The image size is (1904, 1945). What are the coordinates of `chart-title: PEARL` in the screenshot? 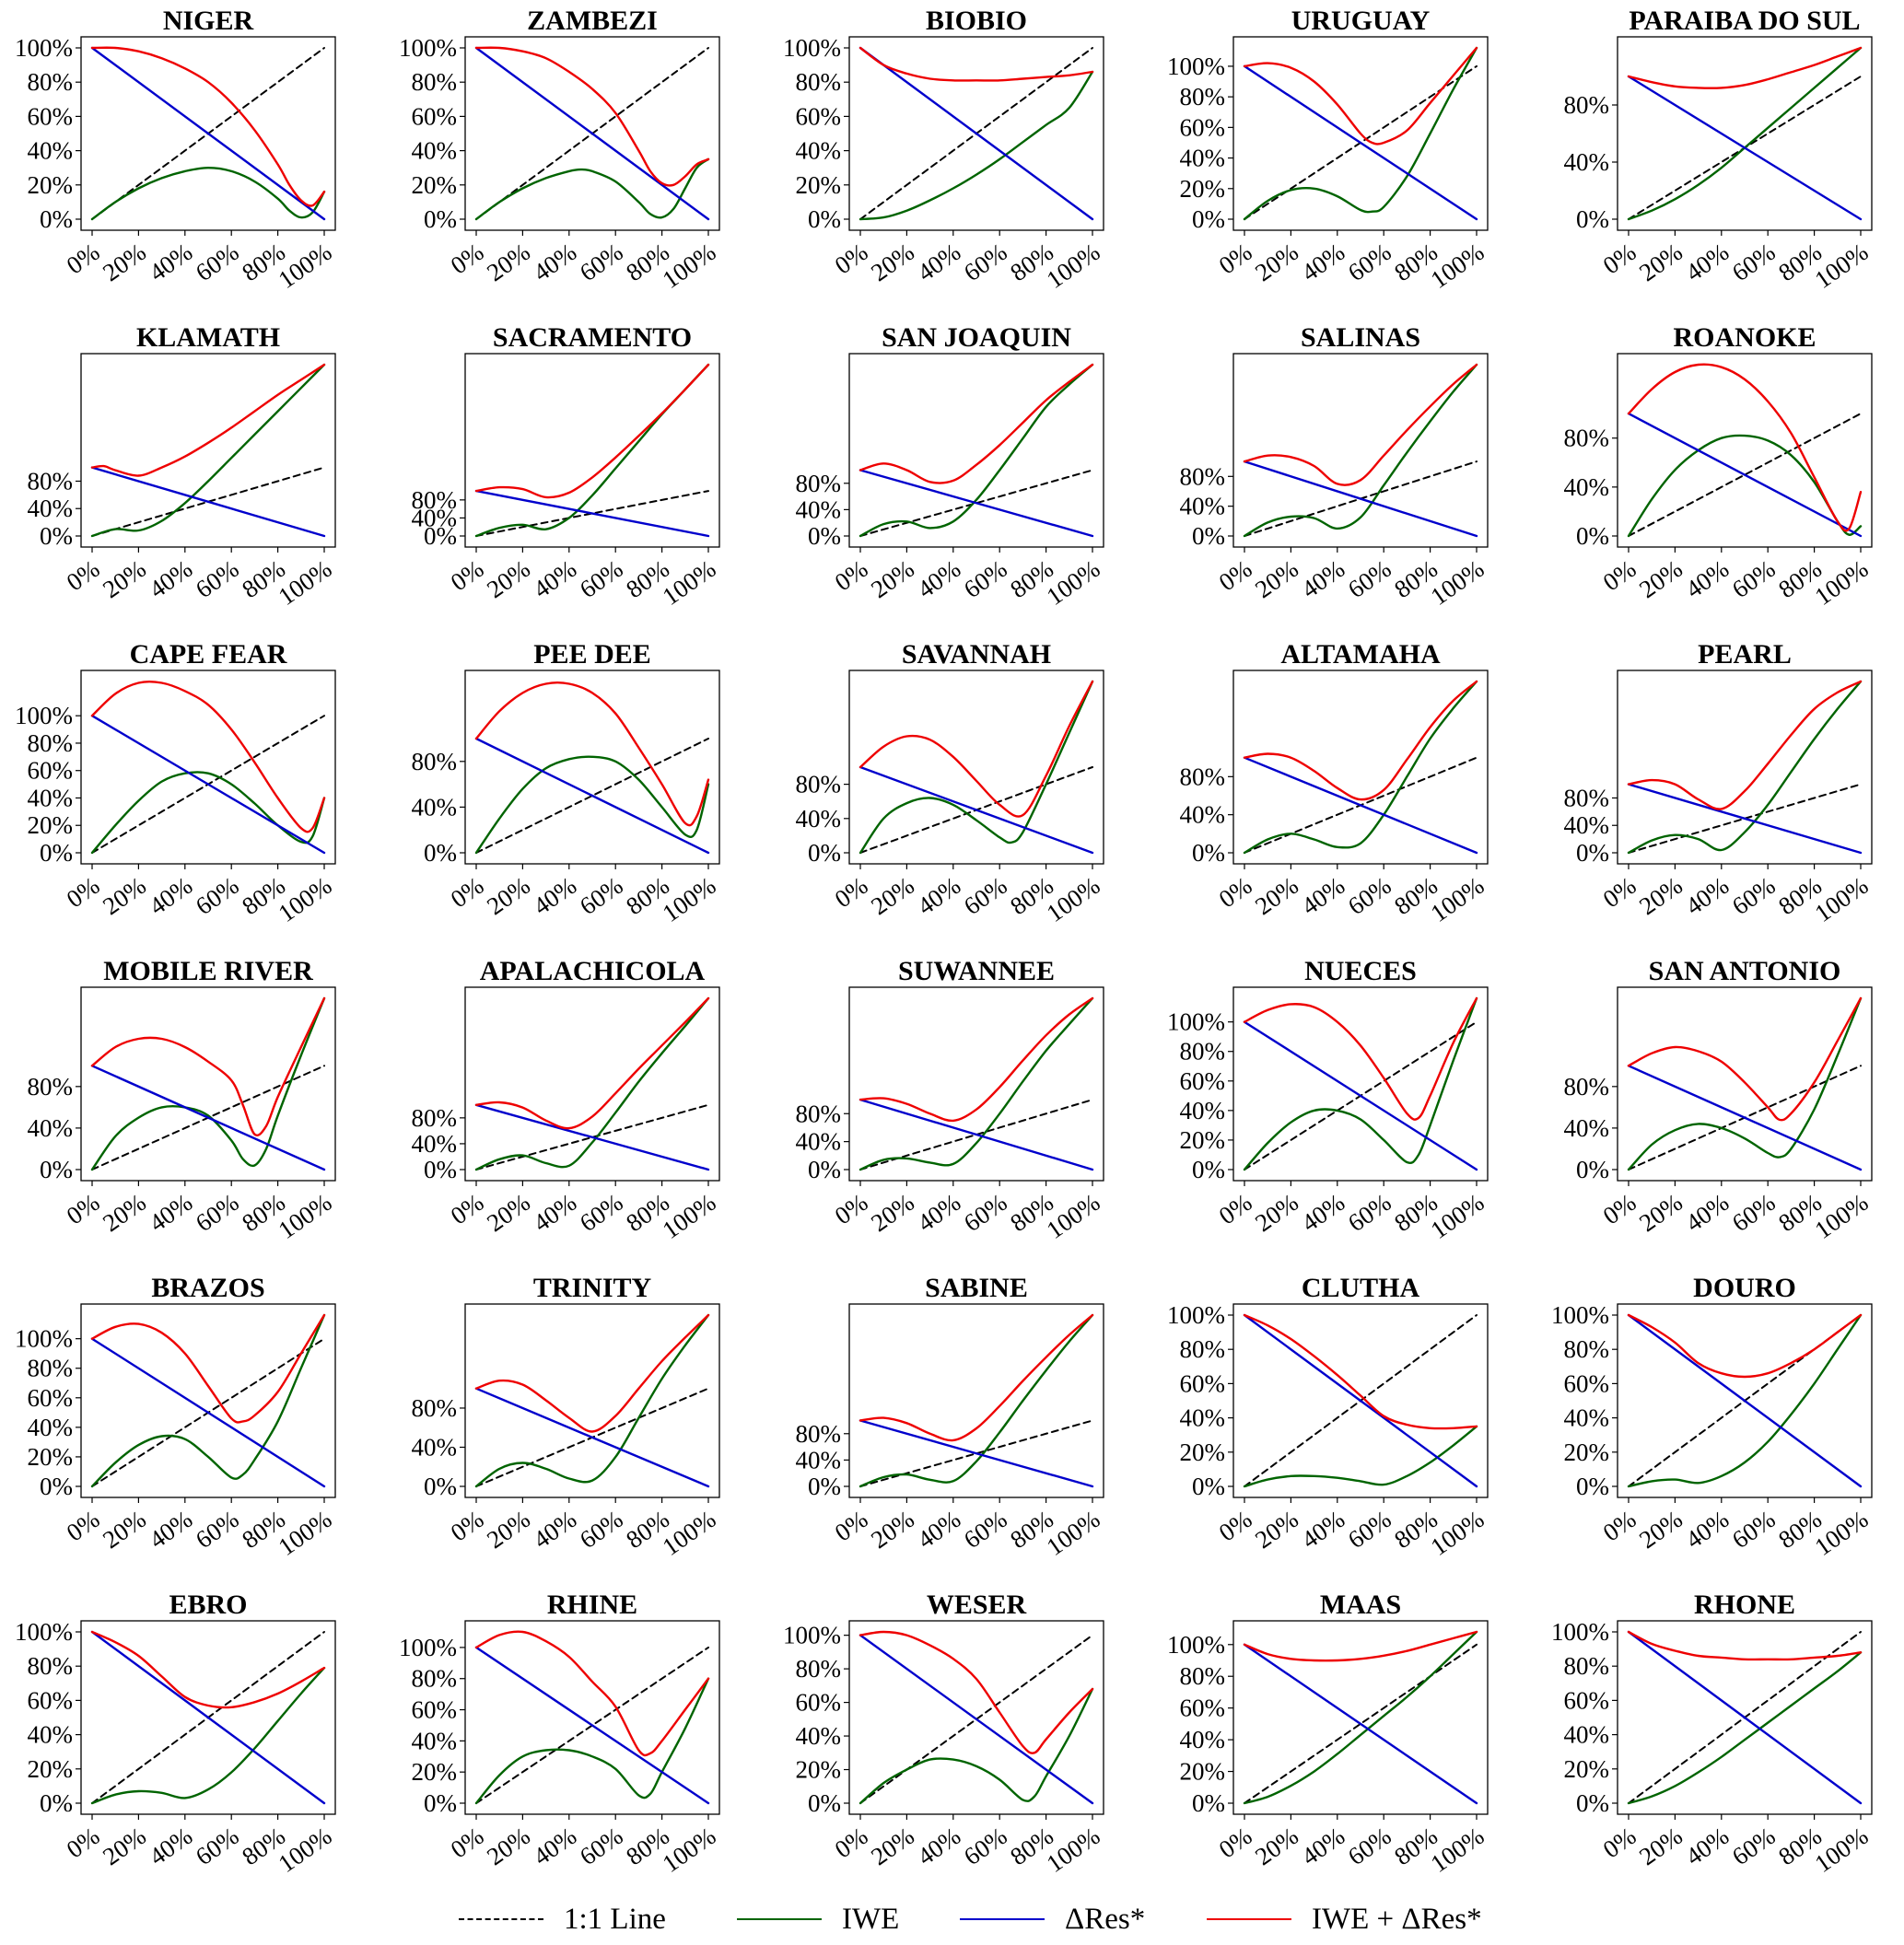 It's located at (1745, 654).